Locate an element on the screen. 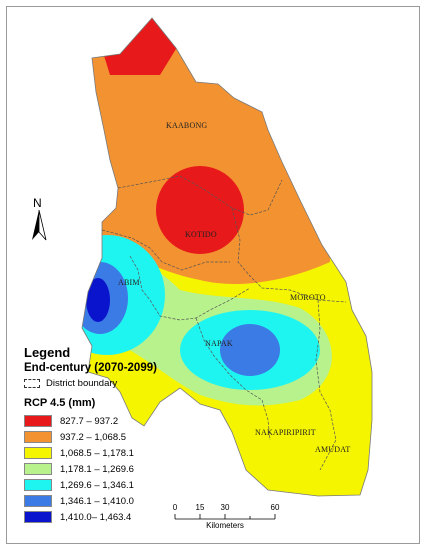  legend-class-row: 1,068.5 – 1,178.1 is located at coordinates (124, 453).